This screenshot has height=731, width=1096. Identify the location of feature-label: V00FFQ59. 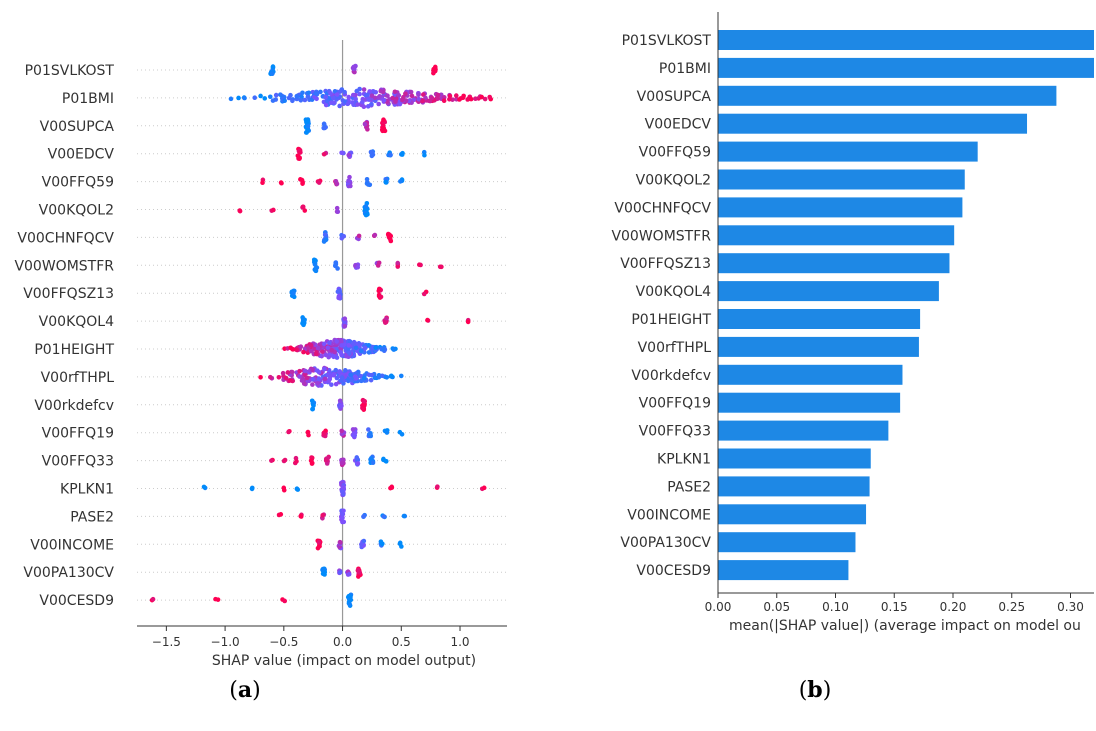
(78, 183).